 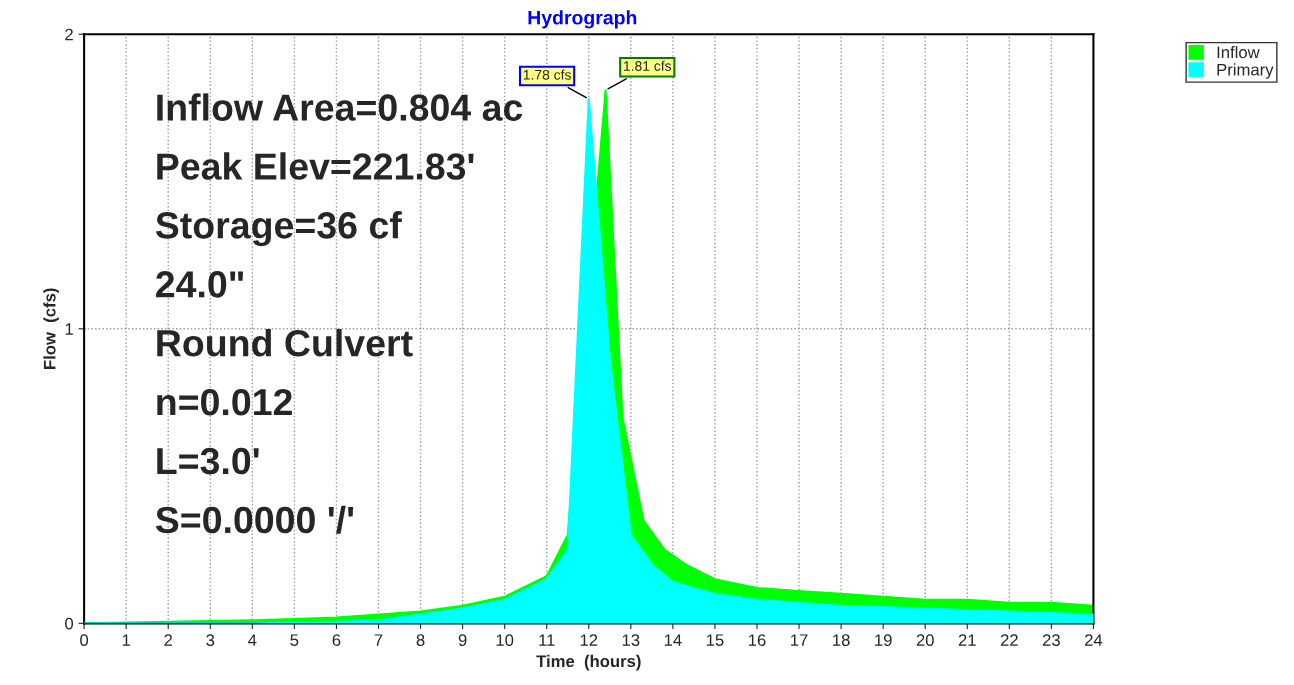 I want to click on x-tick-label: 4, so click(x=252, y=640).